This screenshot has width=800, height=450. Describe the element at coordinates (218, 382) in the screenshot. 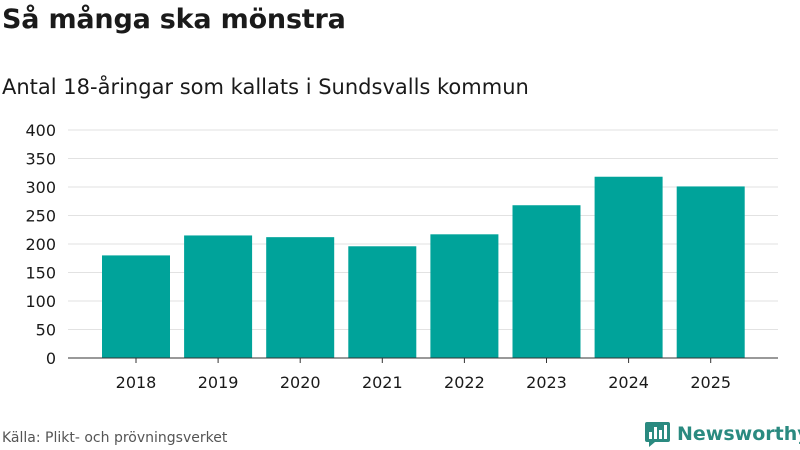

I see `x-tick-label: 2019` at that location.